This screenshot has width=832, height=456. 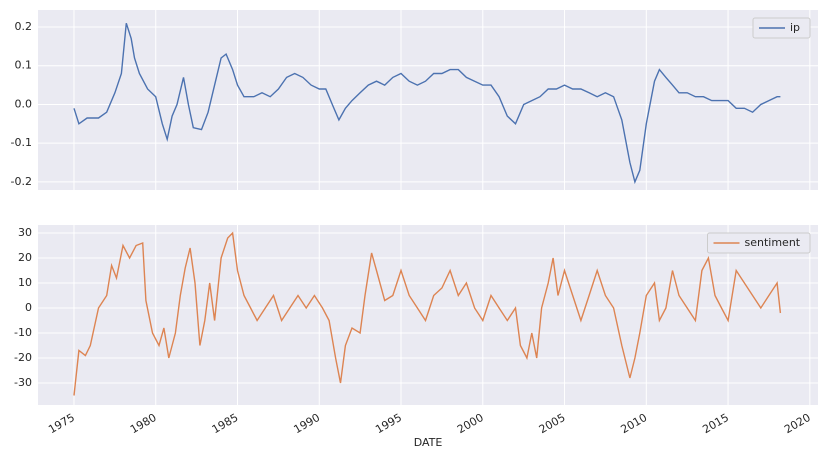 What do you see at coordinates (552, 423) in the screenshot?
I see `x-tick-label: 2005` at bounding box center [552, 423].